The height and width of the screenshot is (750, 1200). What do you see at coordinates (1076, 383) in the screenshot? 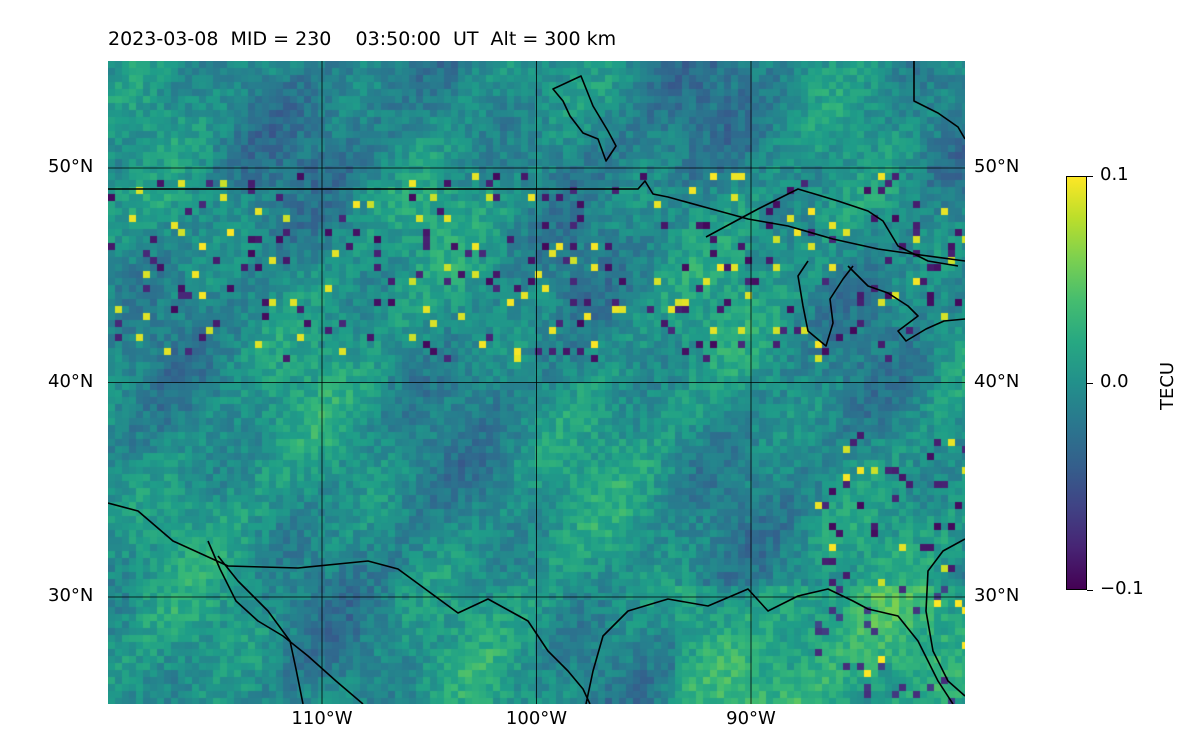
I see `colorbar` at bounding box center [1076, 383].